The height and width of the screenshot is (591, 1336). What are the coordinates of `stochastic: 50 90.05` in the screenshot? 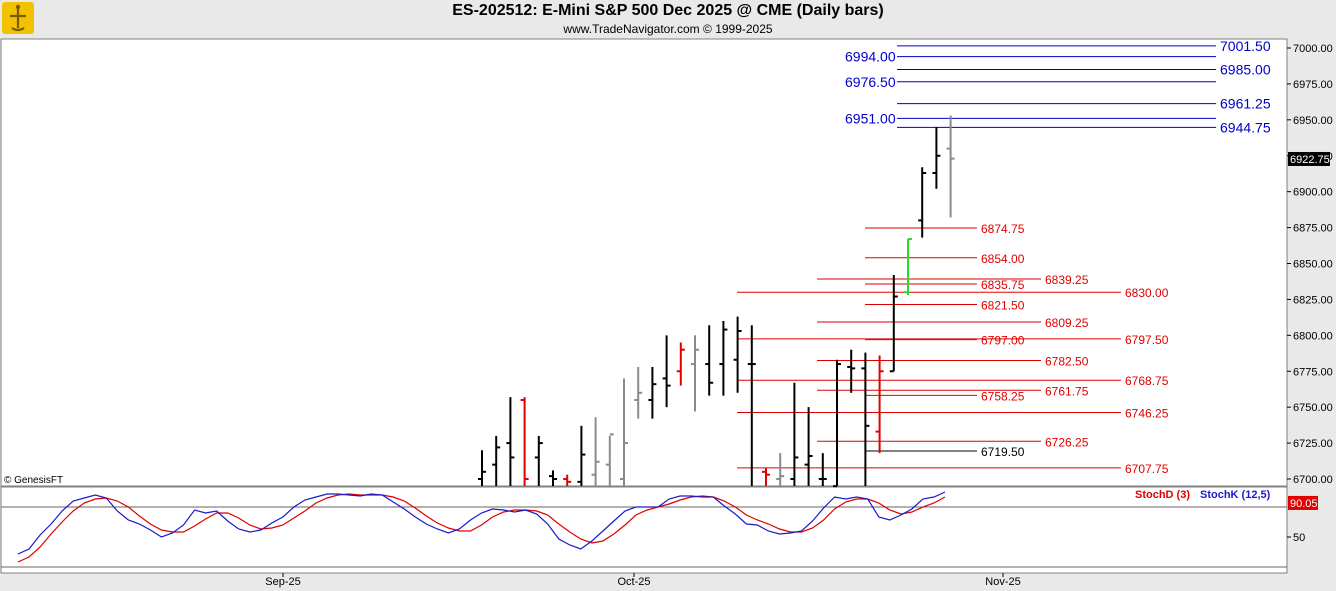 It's located at (659, 529).